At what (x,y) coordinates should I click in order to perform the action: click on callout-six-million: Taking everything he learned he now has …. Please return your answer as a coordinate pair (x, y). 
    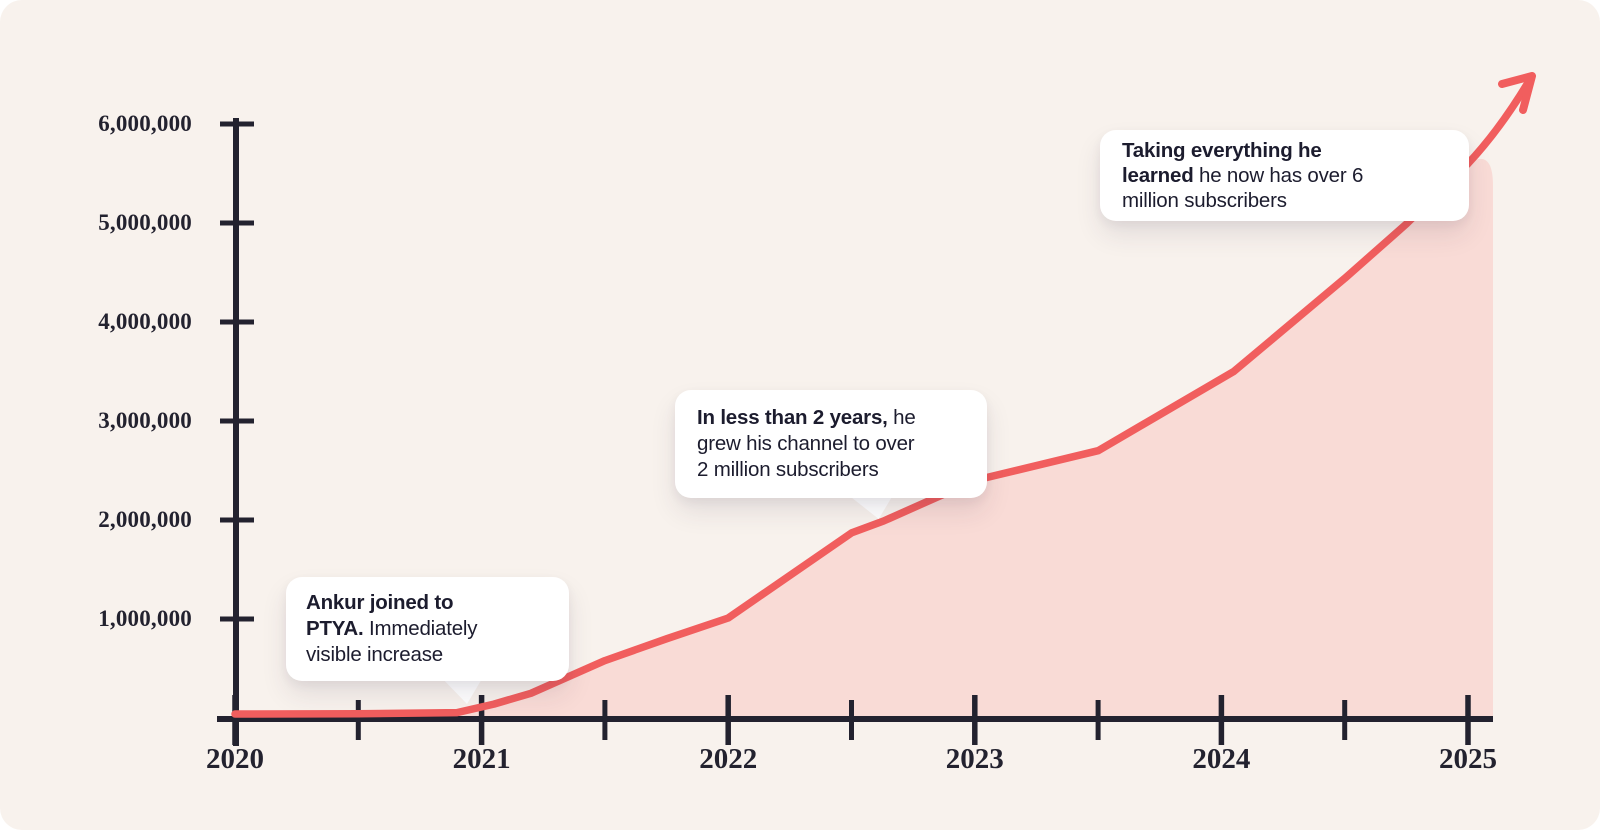
    Looking at the image, I should click on (1284, 175).